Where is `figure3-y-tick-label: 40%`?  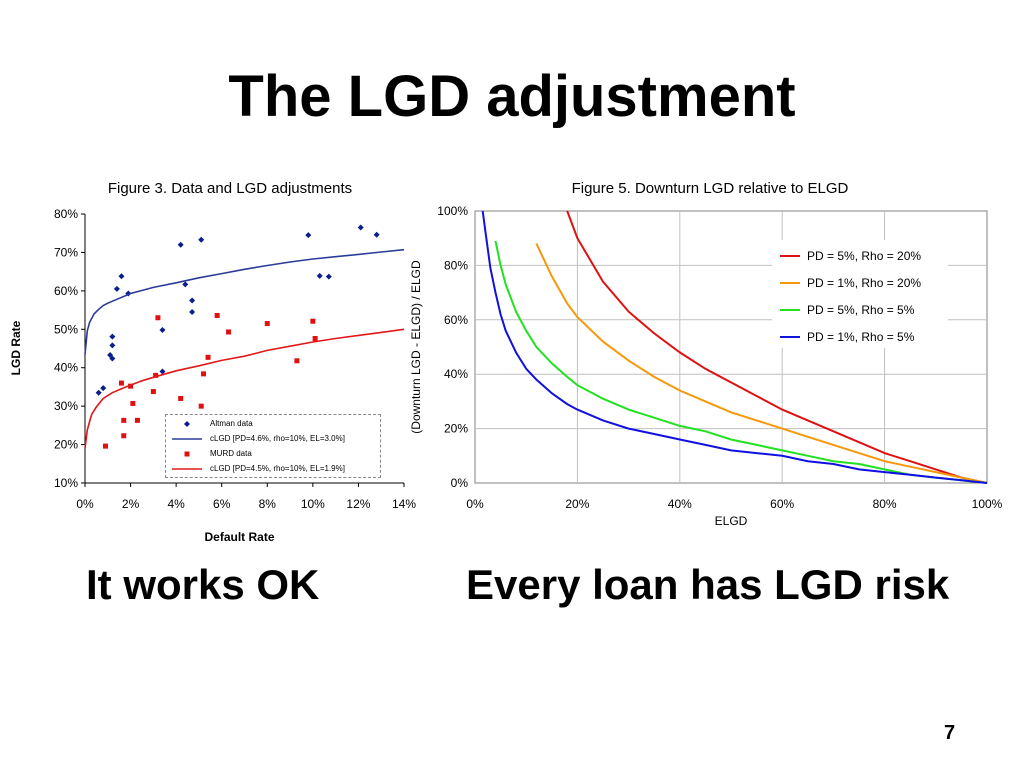 figure3-y-tick-label: 40% is located at coordinates (66, 368).